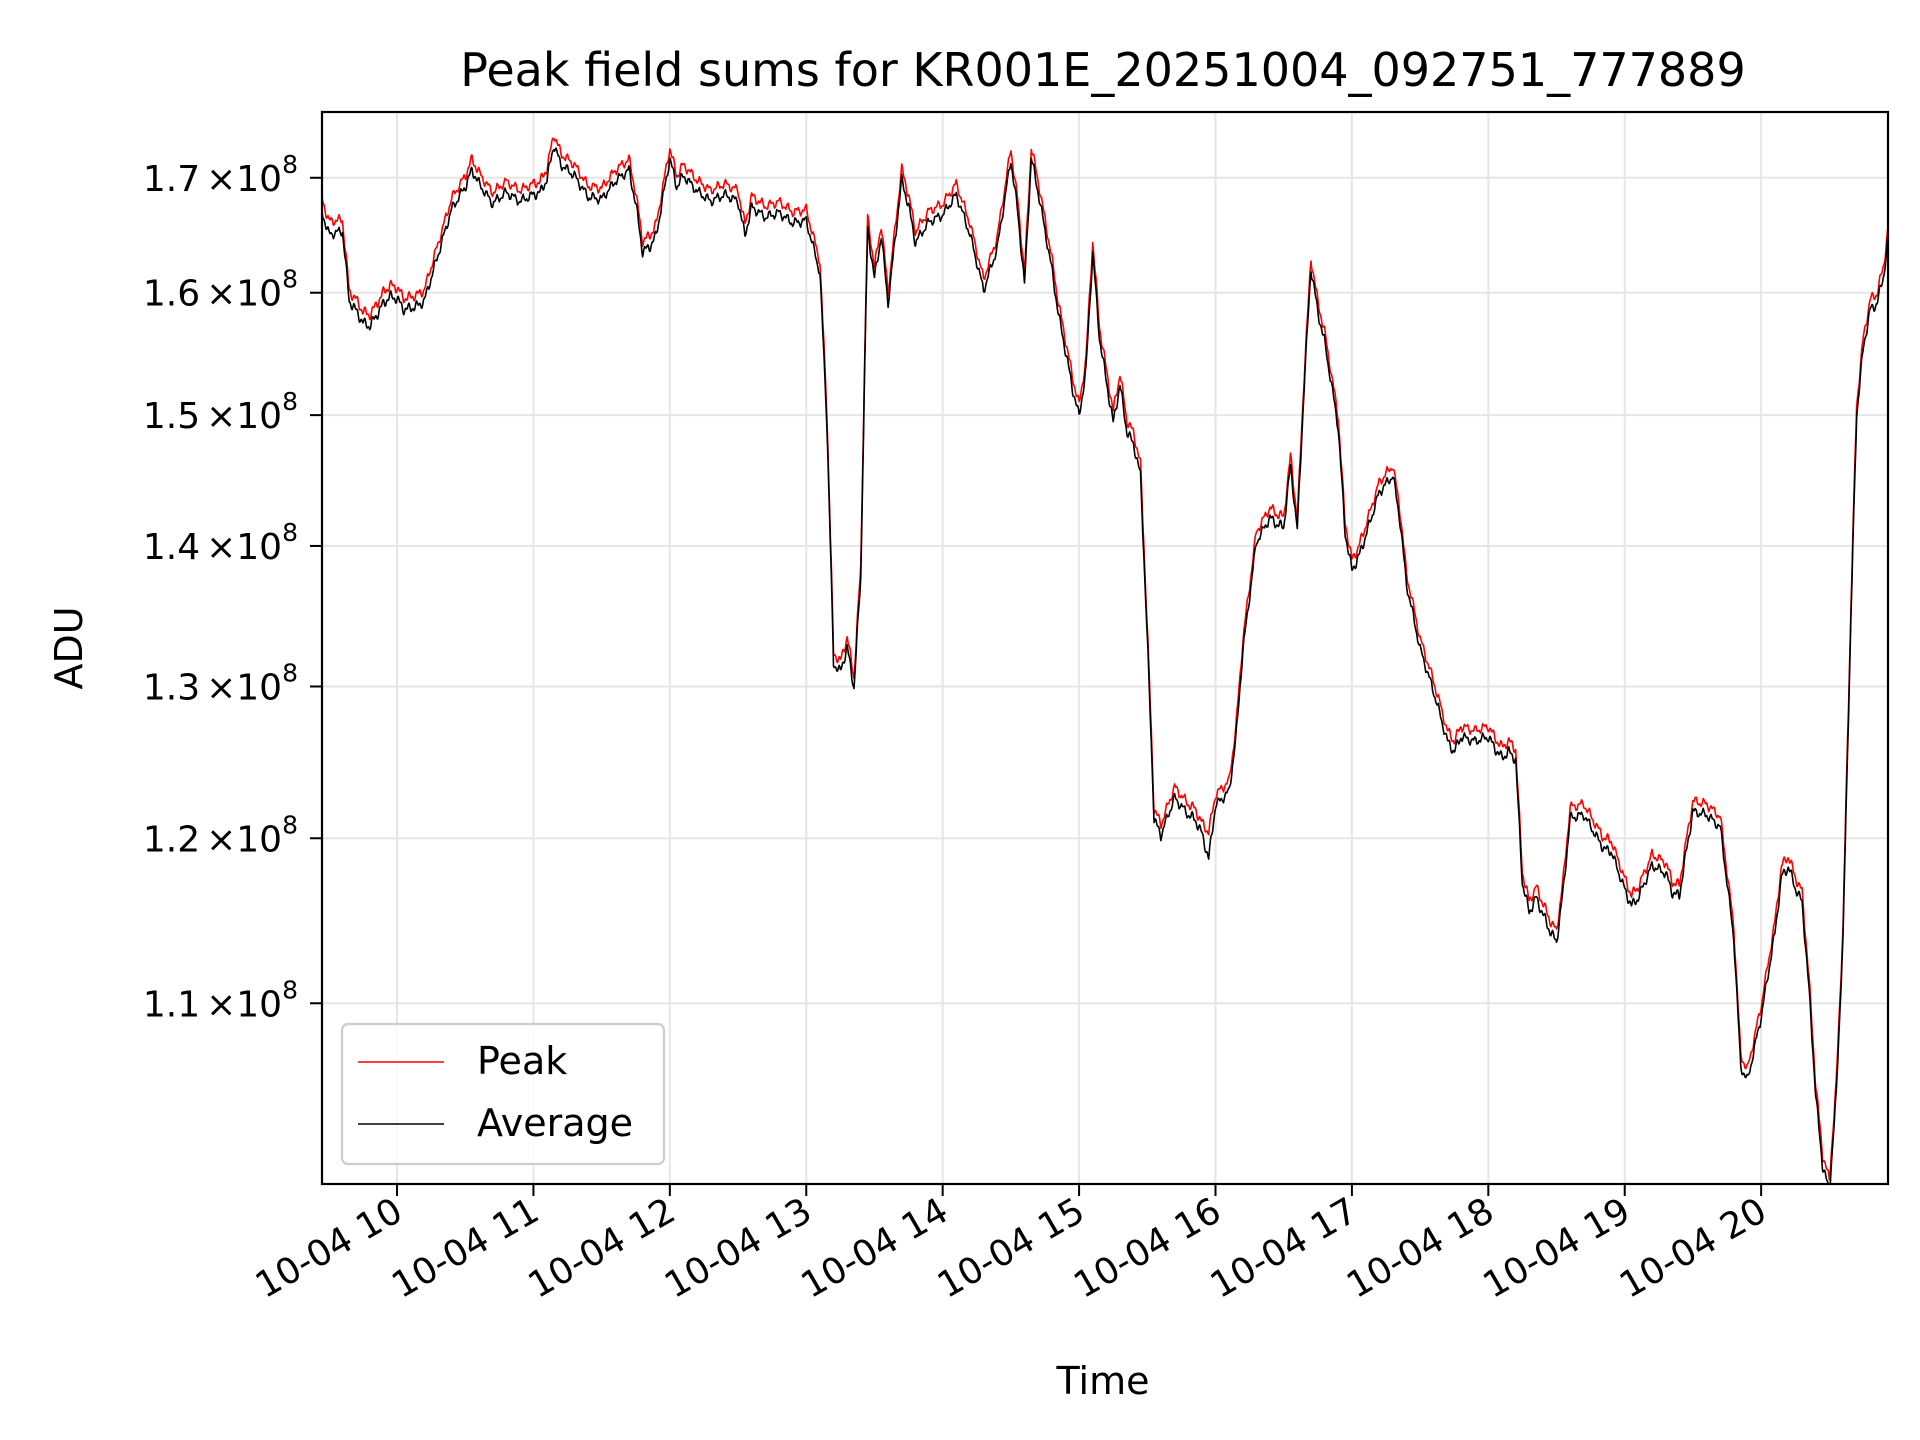  What do you see at coordinates (171, 687) in the screenshot?
I see `y-tick-mantissa: 1.3` at bounding box center [171, 687].